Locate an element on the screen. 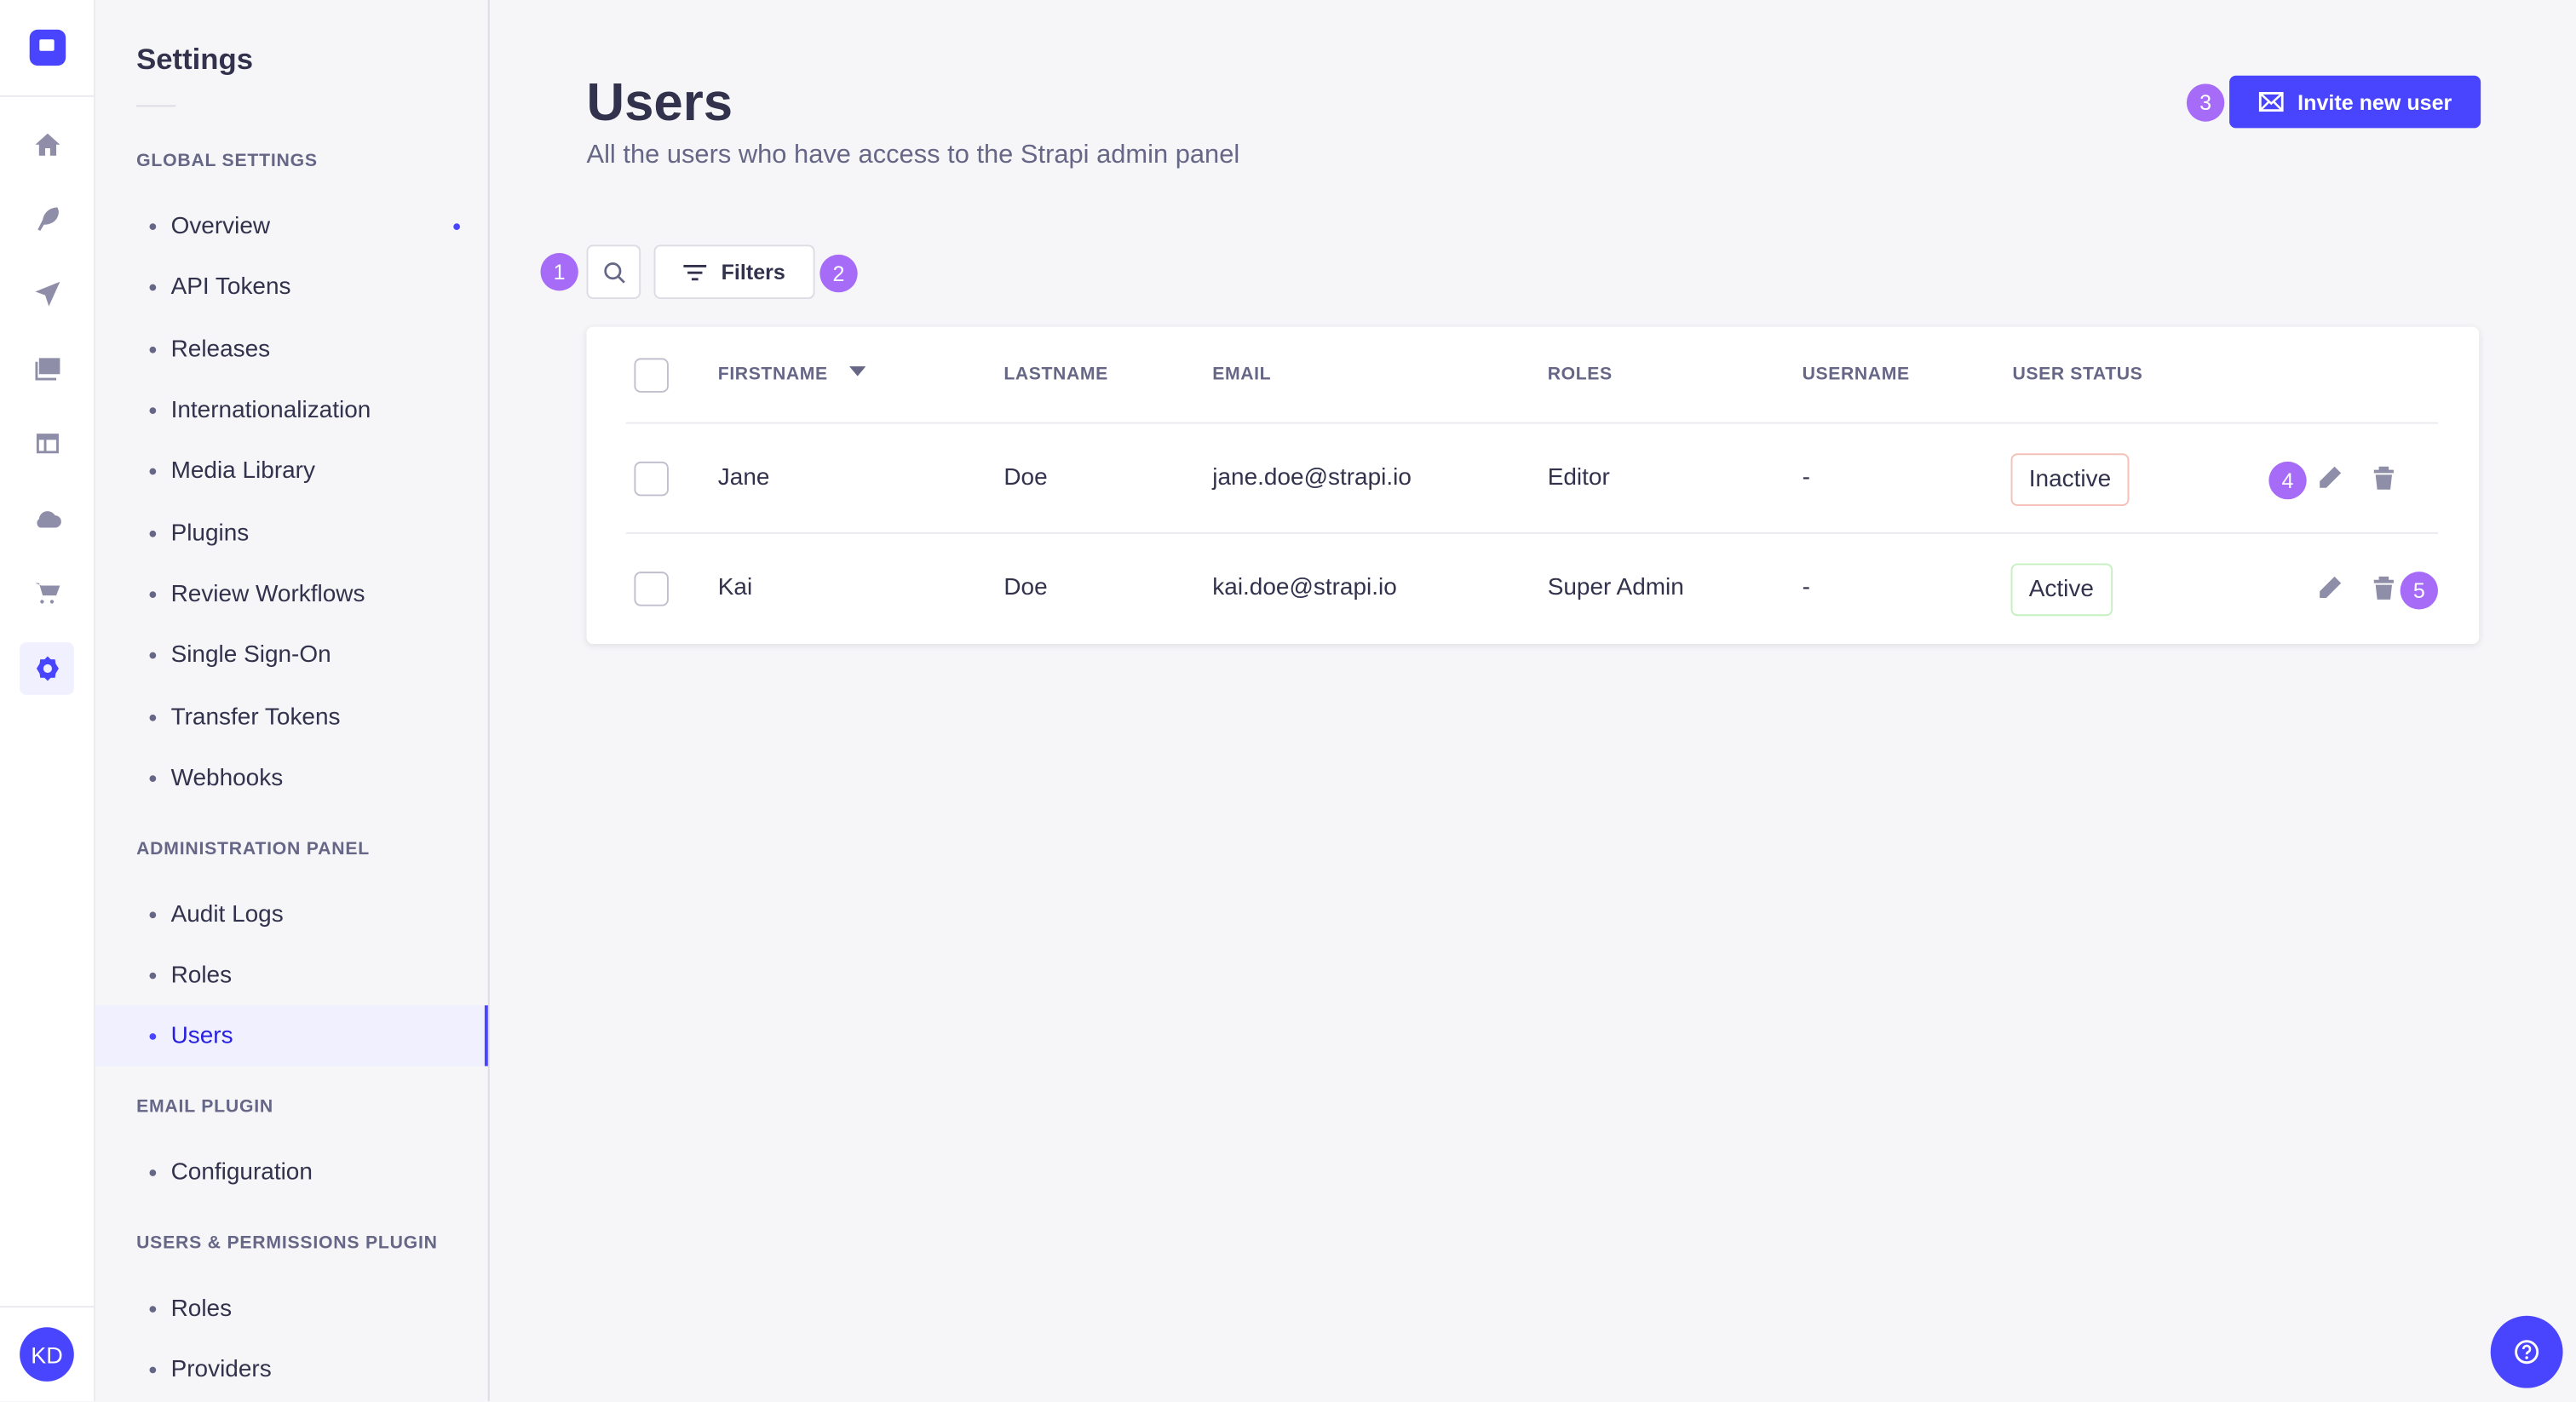  sidebar-item-webhooks: Webhooks is located at coordinates (291, 777).